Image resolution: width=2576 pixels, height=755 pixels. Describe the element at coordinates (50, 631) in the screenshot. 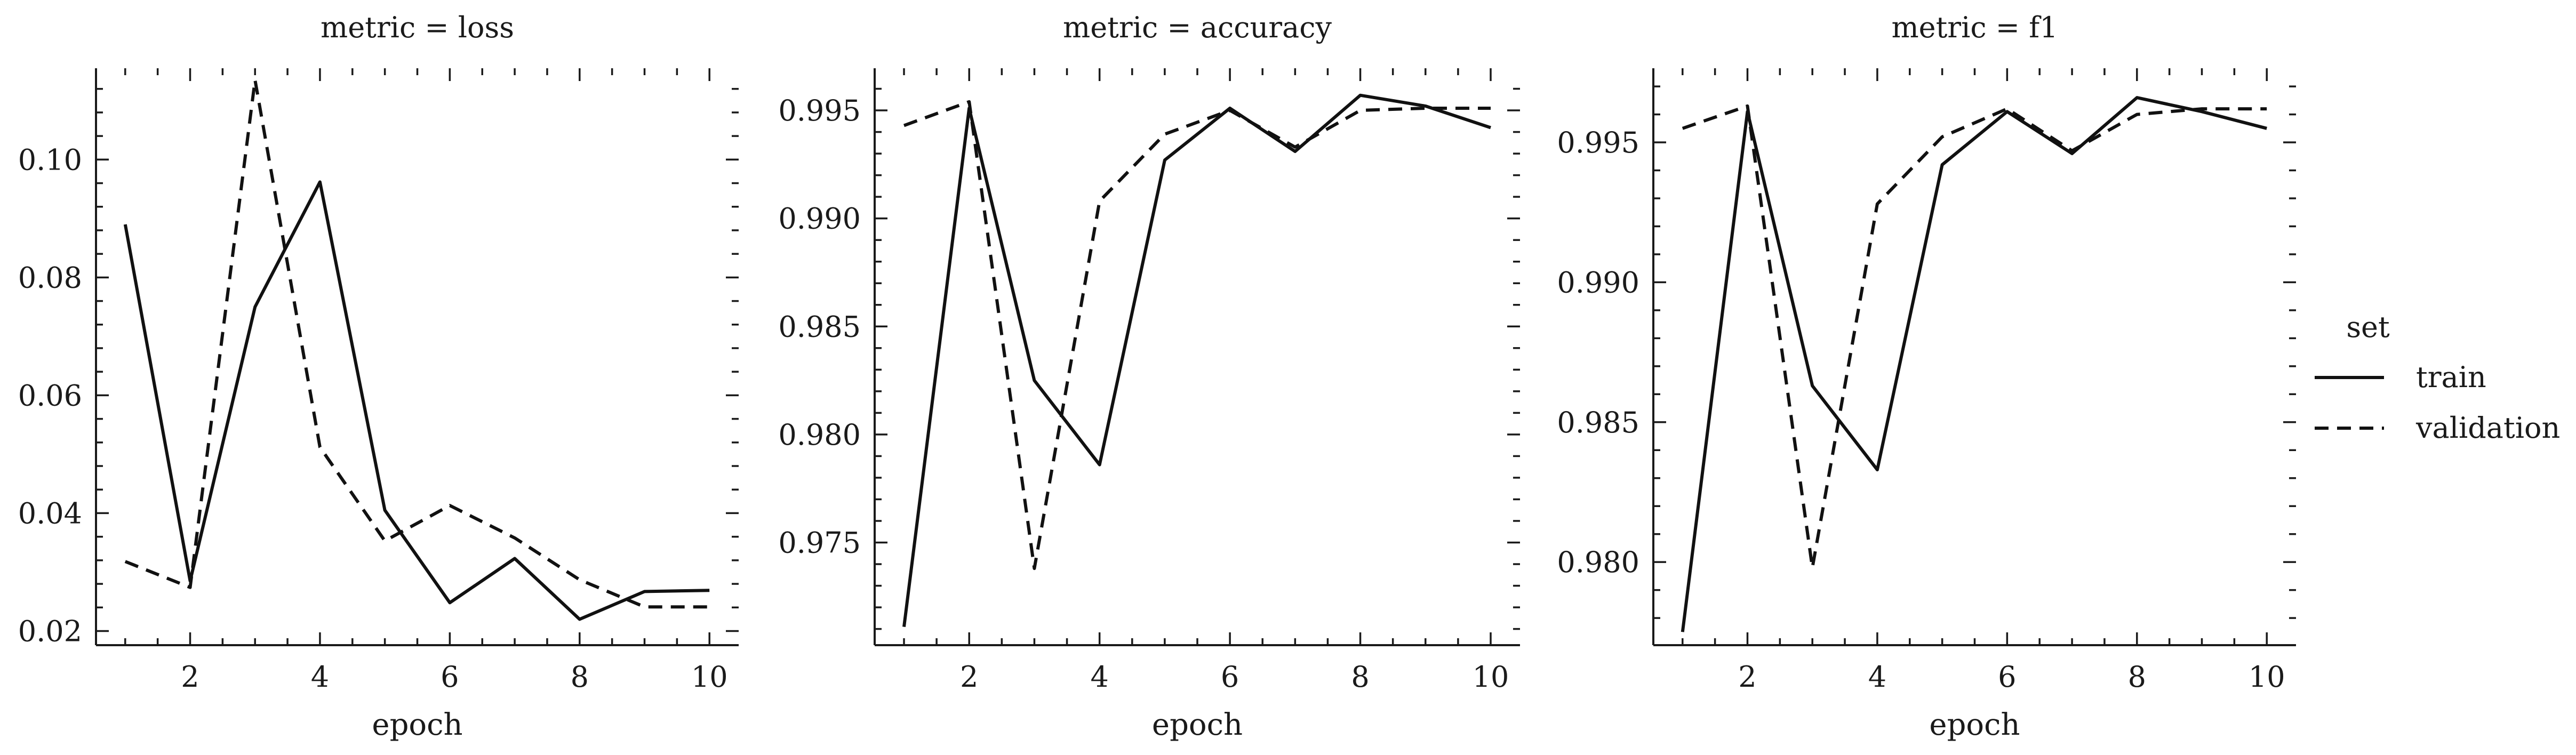

I see `y-tick-label: 0.02` at that location.